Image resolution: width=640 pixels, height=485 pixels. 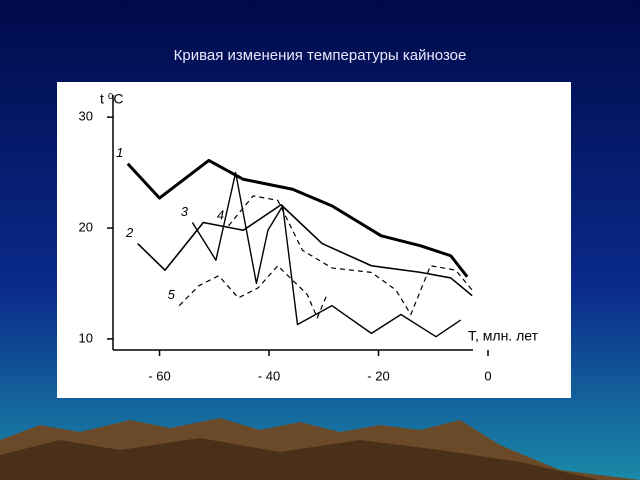 What do you see at coordinates (185, 211) in the screenshot?
I see `series-label: 3` at bounding box center [185, 211].